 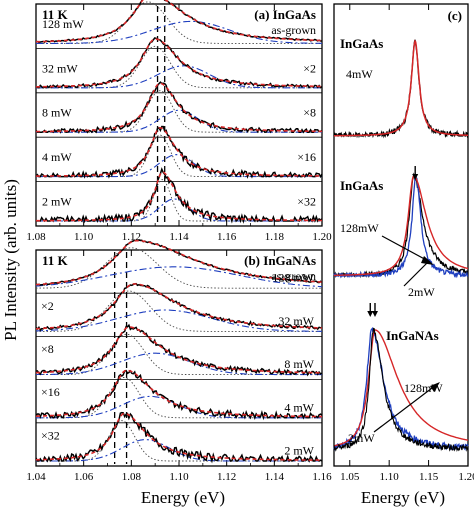 What do you see at coordinates (421, 292) in the screenshot?
I see `c-group2-low-label: 2mW` at bounding box center [421, 292].